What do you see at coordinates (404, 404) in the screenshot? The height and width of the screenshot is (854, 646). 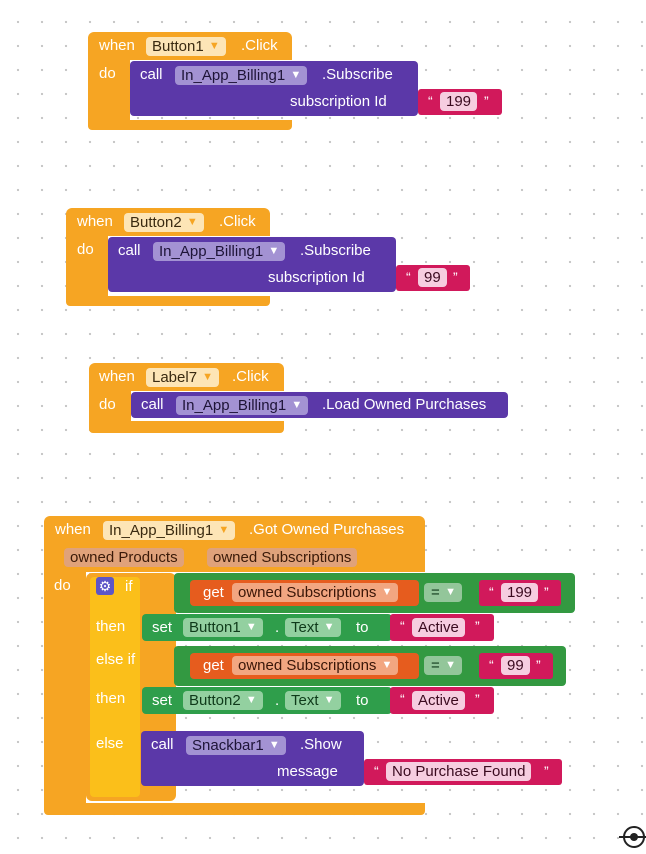 I see `method-name: .Load Owned Purchases` at bounding box center [404, 404].